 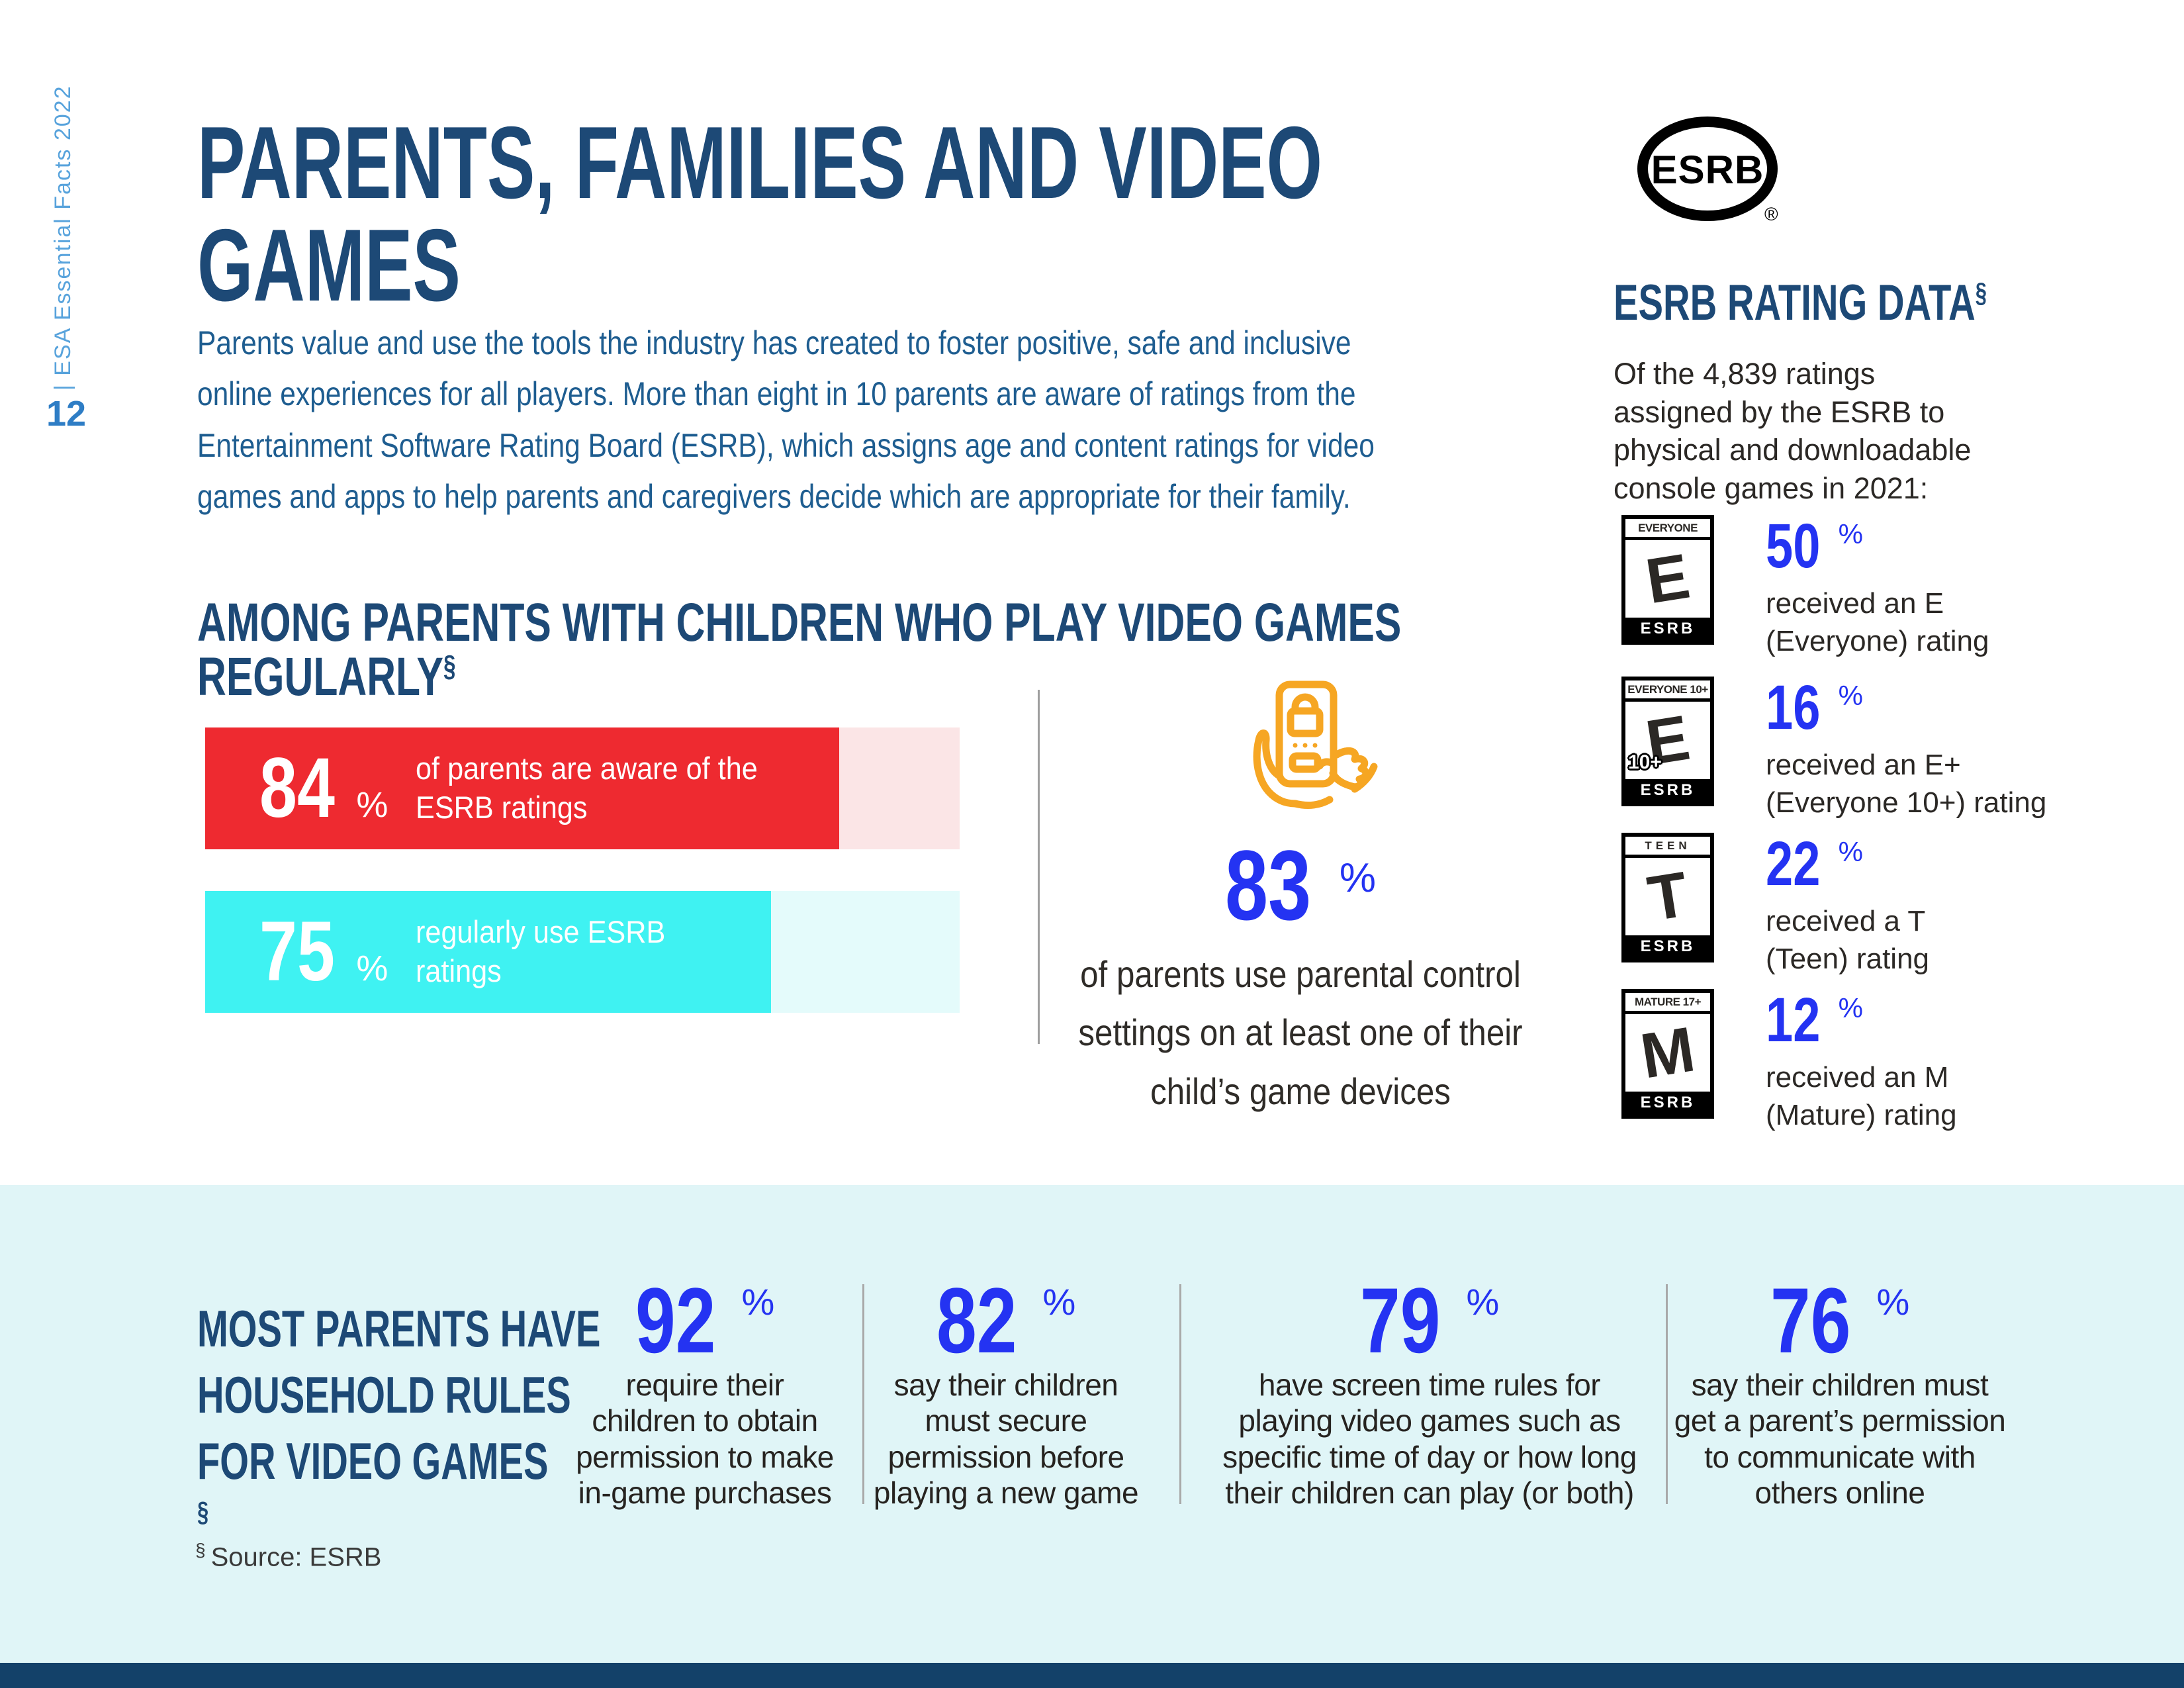 What do you see at coordinates (297, 788) in the screenshot?
I see `bar-value: 84` at bounding box center [297, 788].